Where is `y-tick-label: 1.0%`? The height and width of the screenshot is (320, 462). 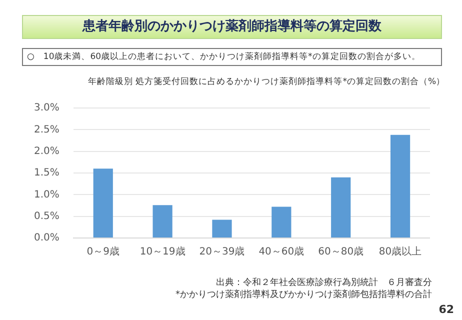 y-tick-label: 1.0% is located at coordinates (47, 194).